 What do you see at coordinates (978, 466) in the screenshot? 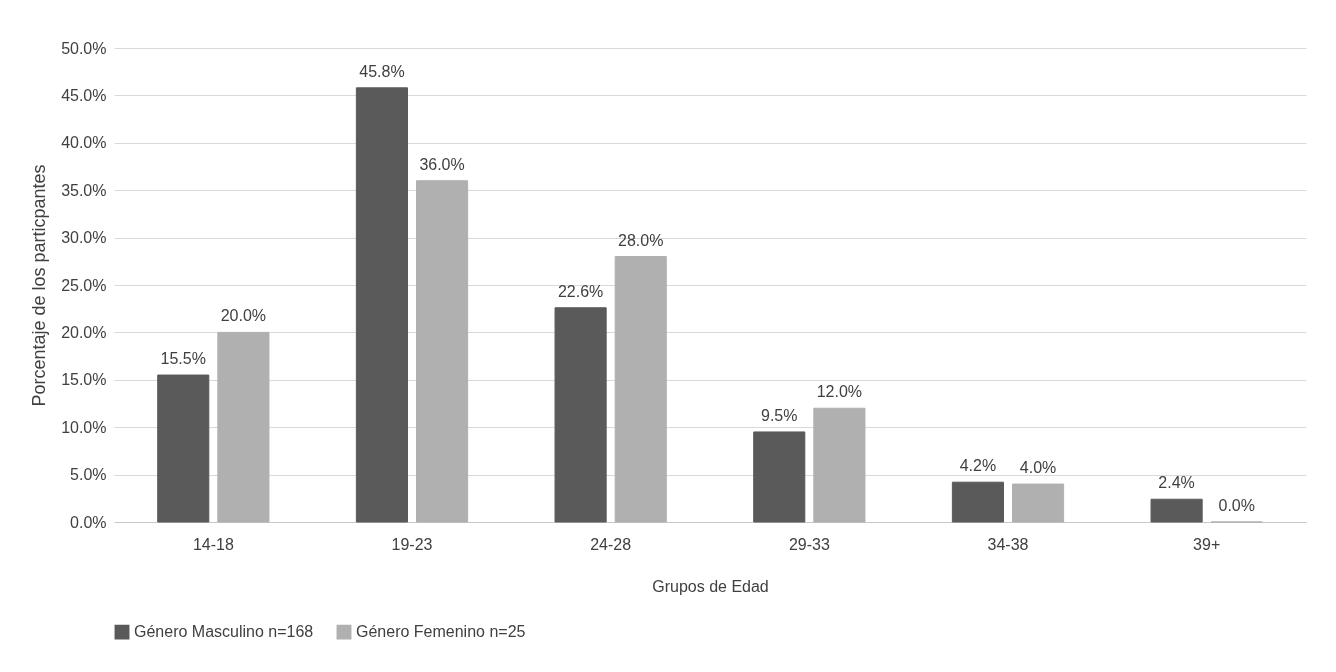
I see `data-label: 4.2%` at bounding box center [978, 466].